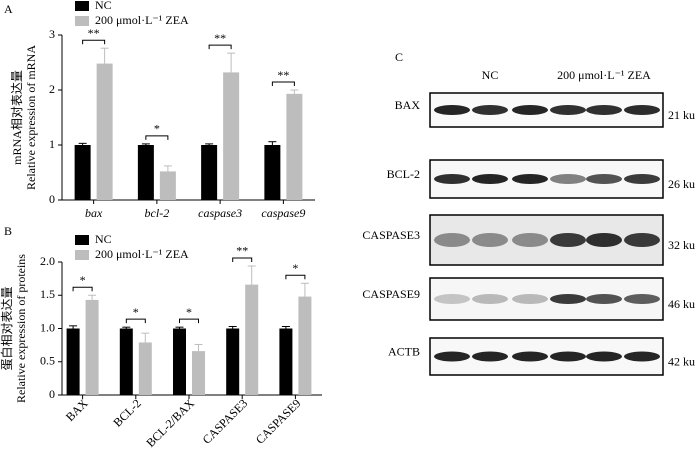 This screenshot has width=700, height=464. What do you see at coordinates (103, 239) in the screenshot?
I see `legend-label: NC` at bounding box center [103, 239].